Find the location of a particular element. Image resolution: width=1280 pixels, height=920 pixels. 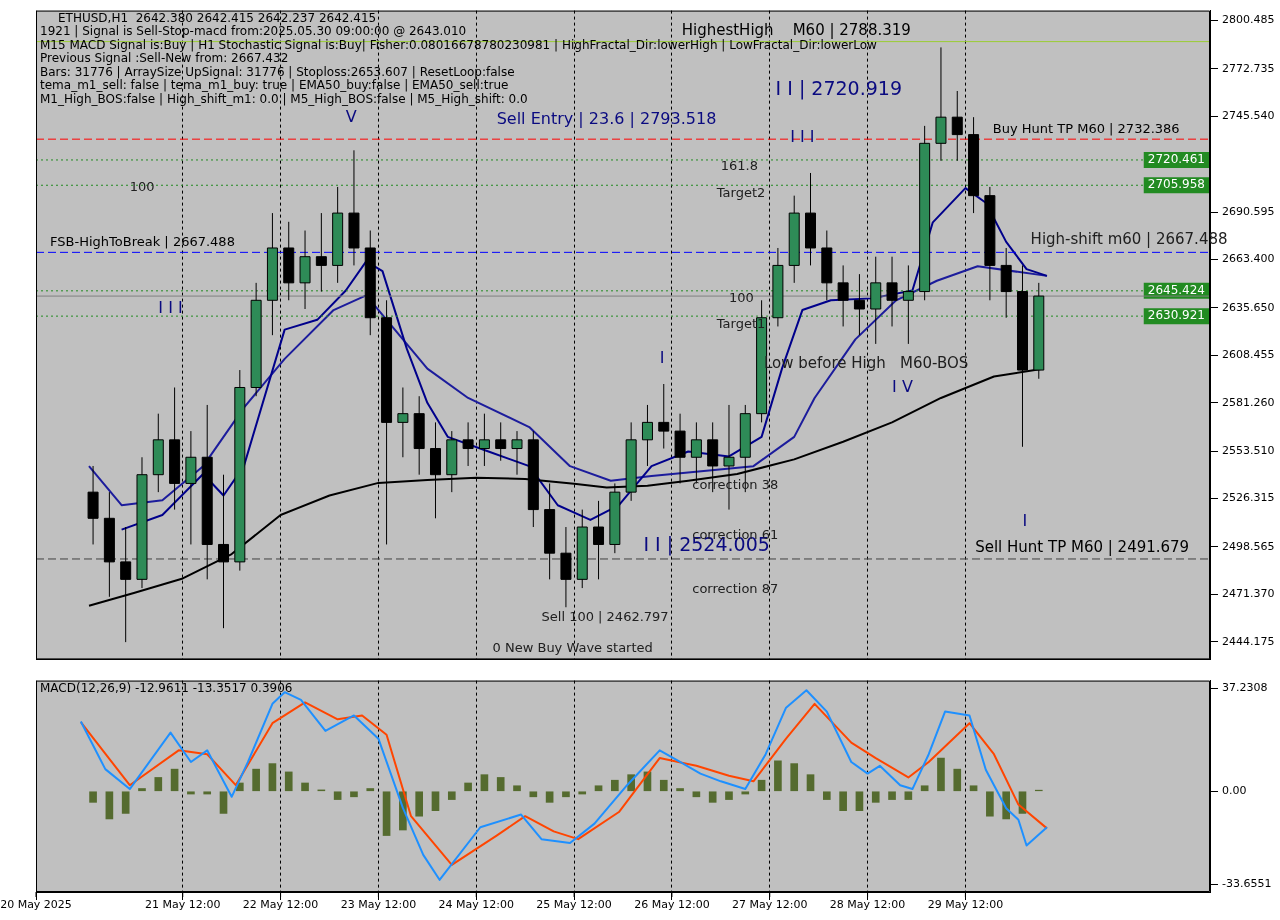

y-tick-label: -33.6551 is located at coordinates (1247, 884).